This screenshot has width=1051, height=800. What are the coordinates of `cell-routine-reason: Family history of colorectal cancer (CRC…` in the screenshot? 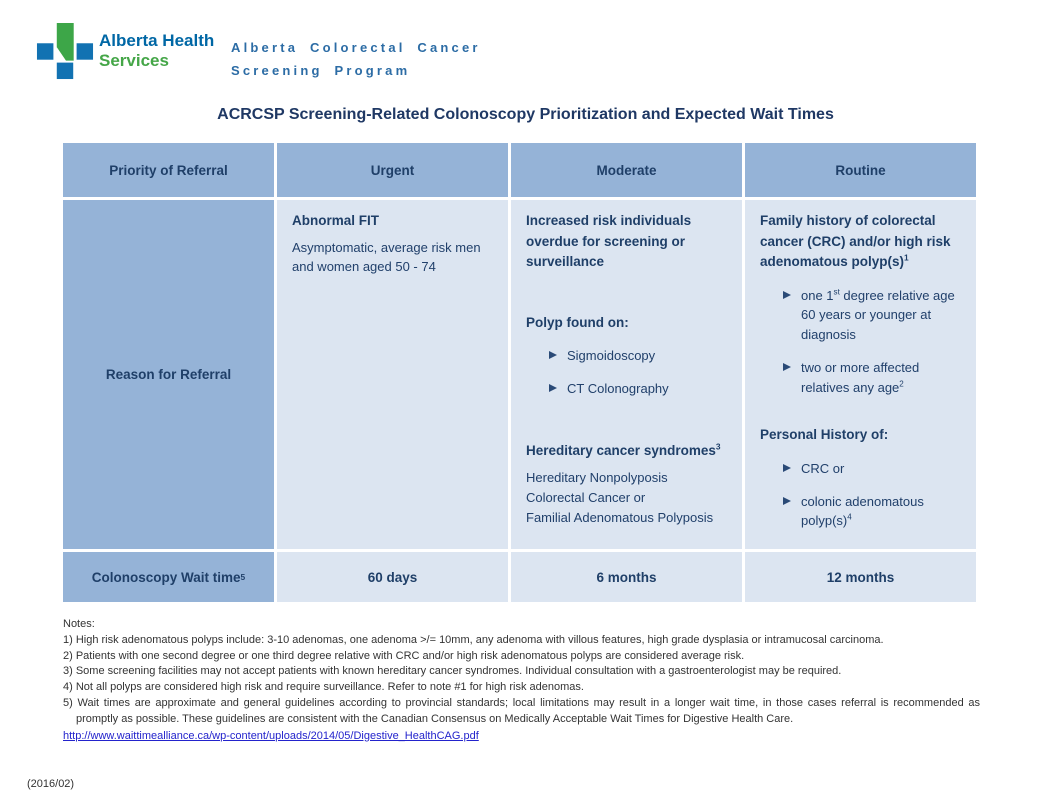 It's located at (860, 374).